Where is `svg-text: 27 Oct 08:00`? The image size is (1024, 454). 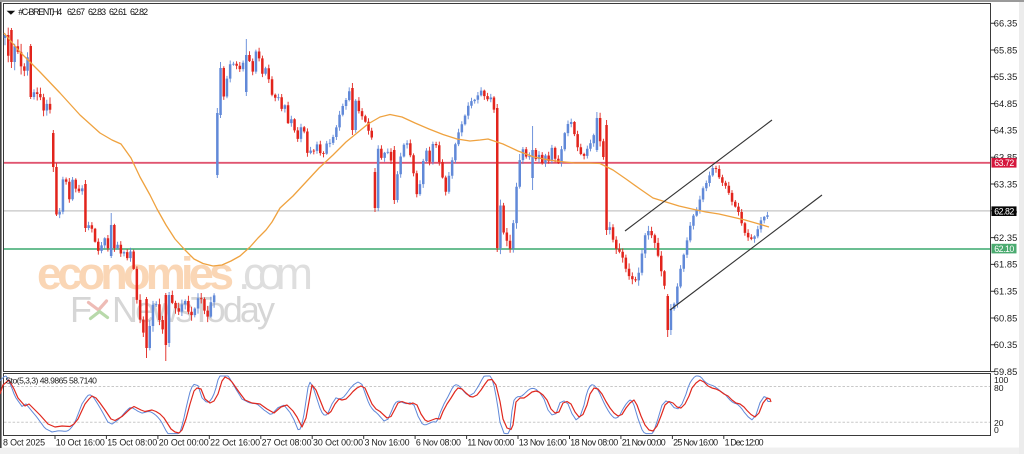 svg-text: 27 Oct 08:00 is located at coordinates (287, 443).